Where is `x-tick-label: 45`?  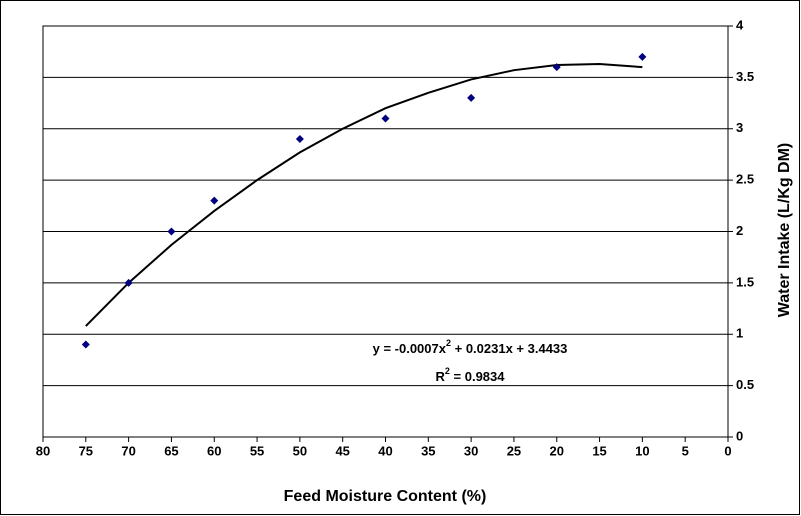
x-tick-label: 45 is located at coordinates (342, 450).